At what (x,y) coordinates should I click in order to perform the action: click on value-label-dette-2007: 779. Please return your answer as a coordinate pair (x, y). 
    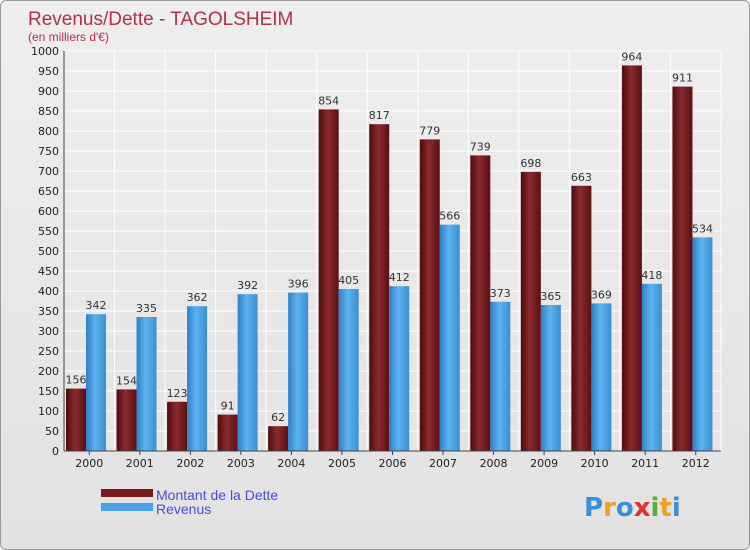
    Looking at the image, I should click on (429, 130).